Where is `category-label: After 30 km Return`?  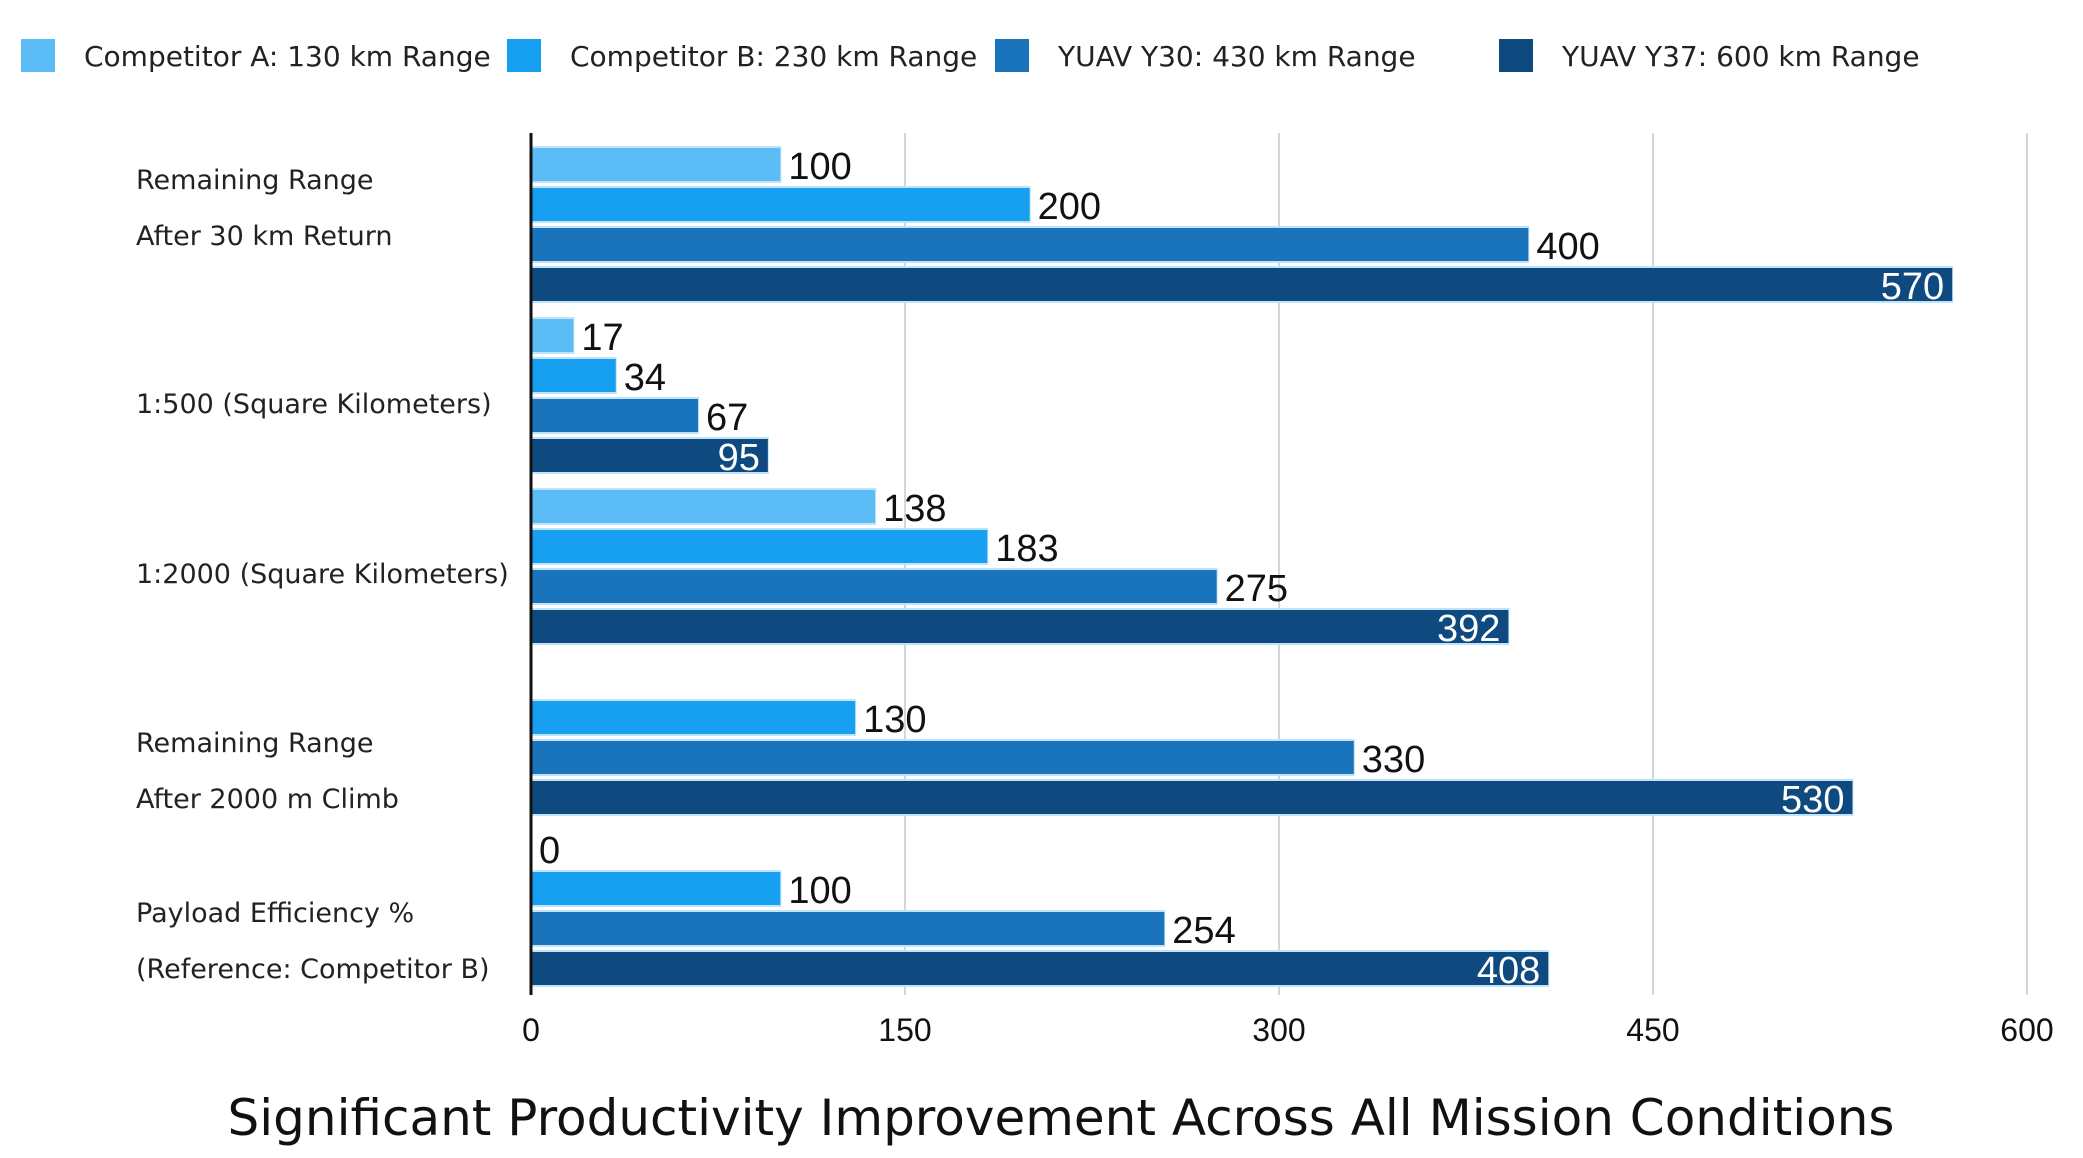
category-label: After 30 km Return is located at coordinates (264, 236).